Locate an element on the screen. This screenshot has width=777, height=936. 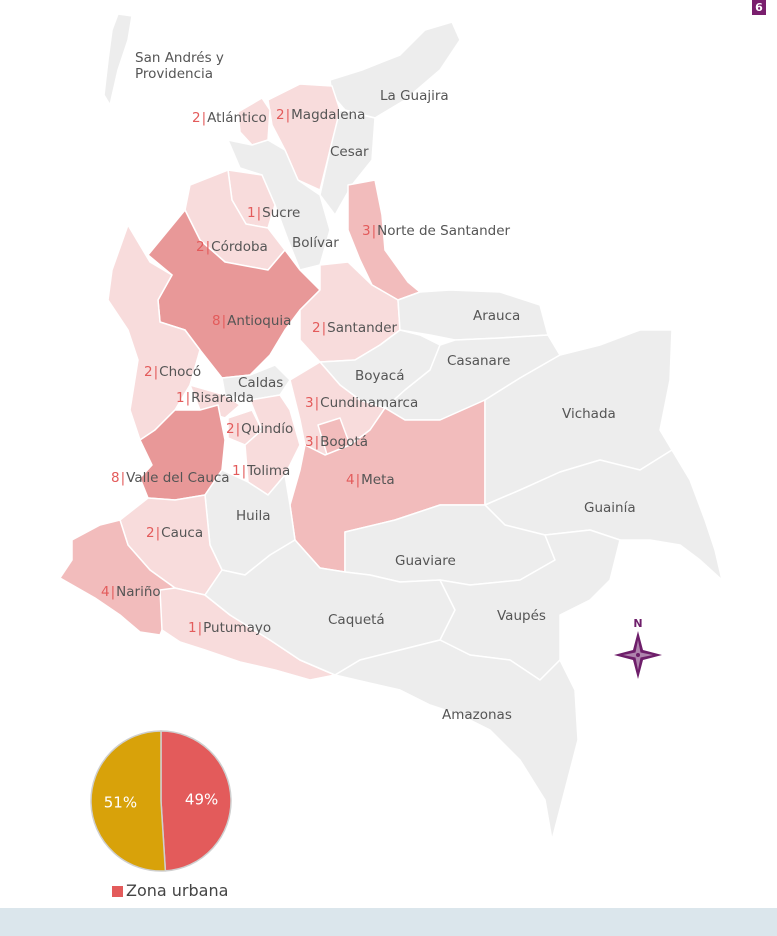
department-name: Vichada is located at coordinates (589, 414).